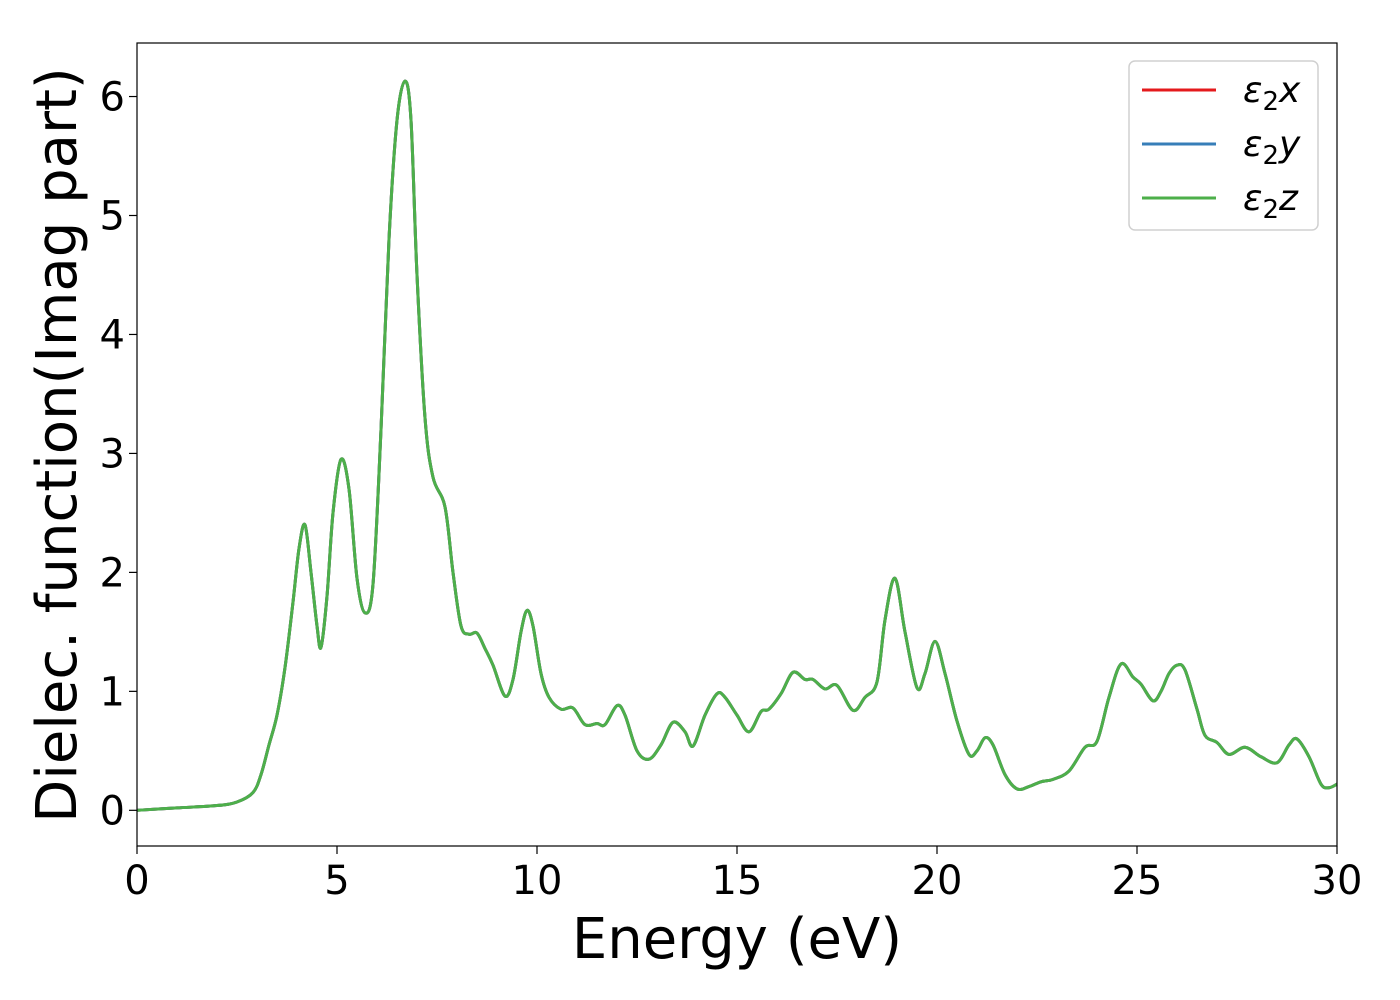 This screenshot has height=1000, width=1400. Describe the element at coordinates (1271, 201) in the screenshot. I see `legend-label-z: ε2z` at that location.